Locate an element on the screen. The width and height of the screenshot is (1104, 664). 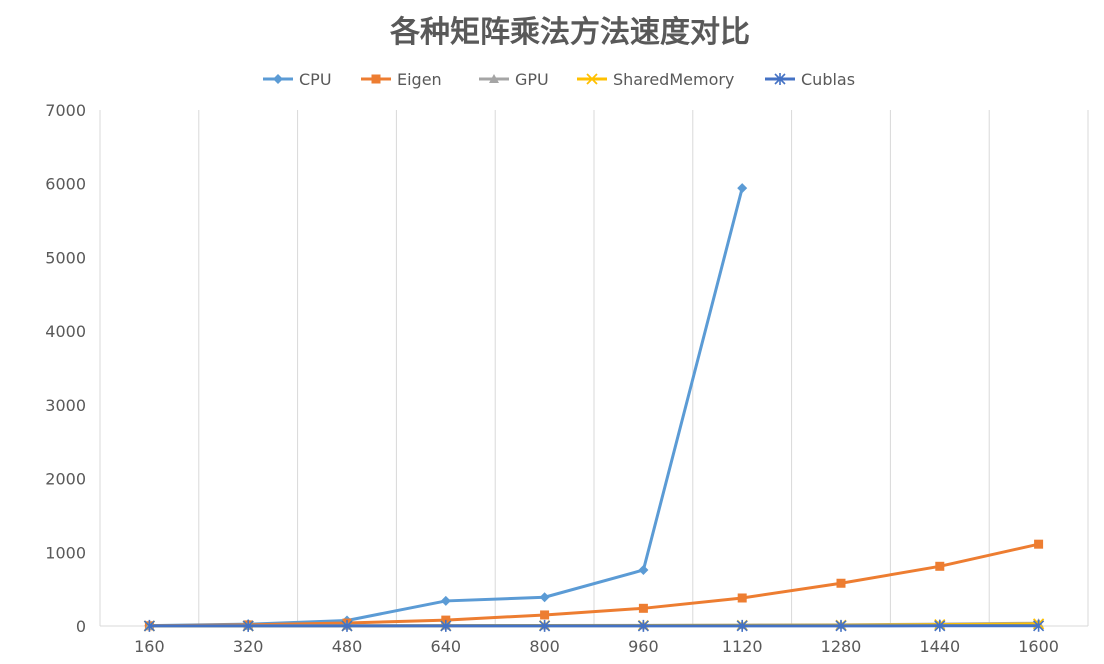
y-tick-label: 2000 is located at coordinates (65, 479).